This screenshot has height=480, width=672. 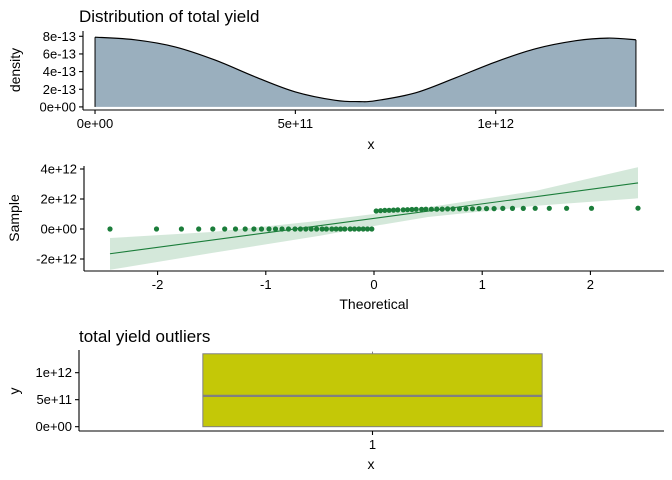 I want to click on boxplot-x-axis-title: x, so click(x=371, y=464).